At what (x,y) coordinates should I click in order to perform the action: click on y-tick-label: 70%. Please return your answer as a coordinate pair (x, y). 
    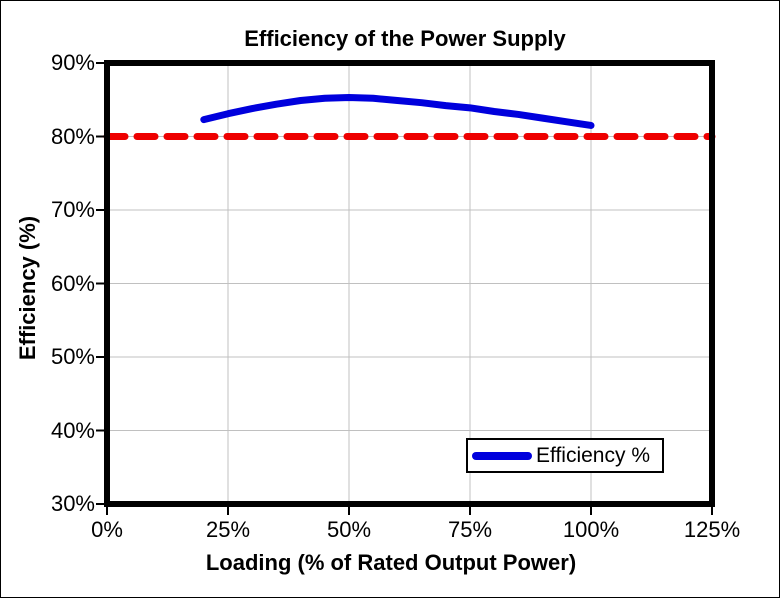
    Looking at the image, I should click on (72, 209).